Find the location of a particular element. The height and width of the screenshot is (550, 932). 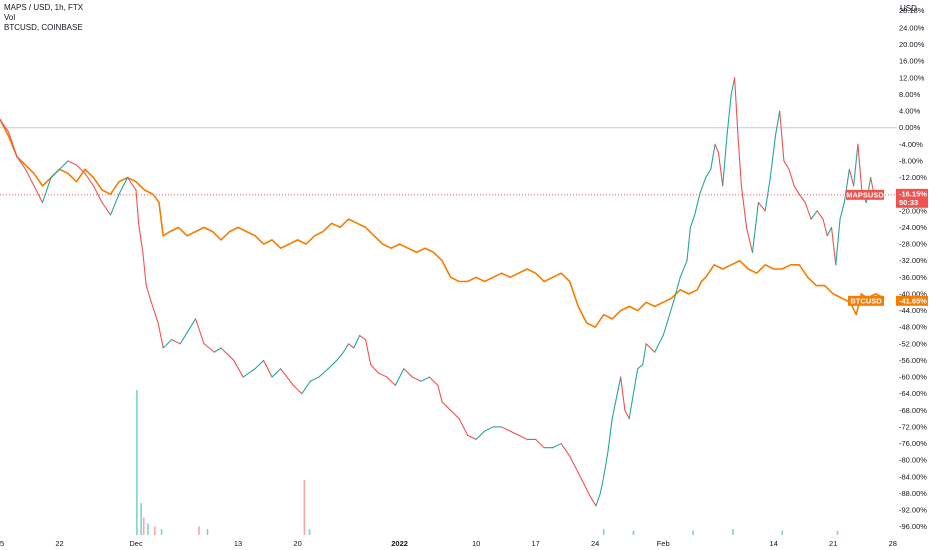

y-tick-label: 0.00% is located at coordinates (910, 127).